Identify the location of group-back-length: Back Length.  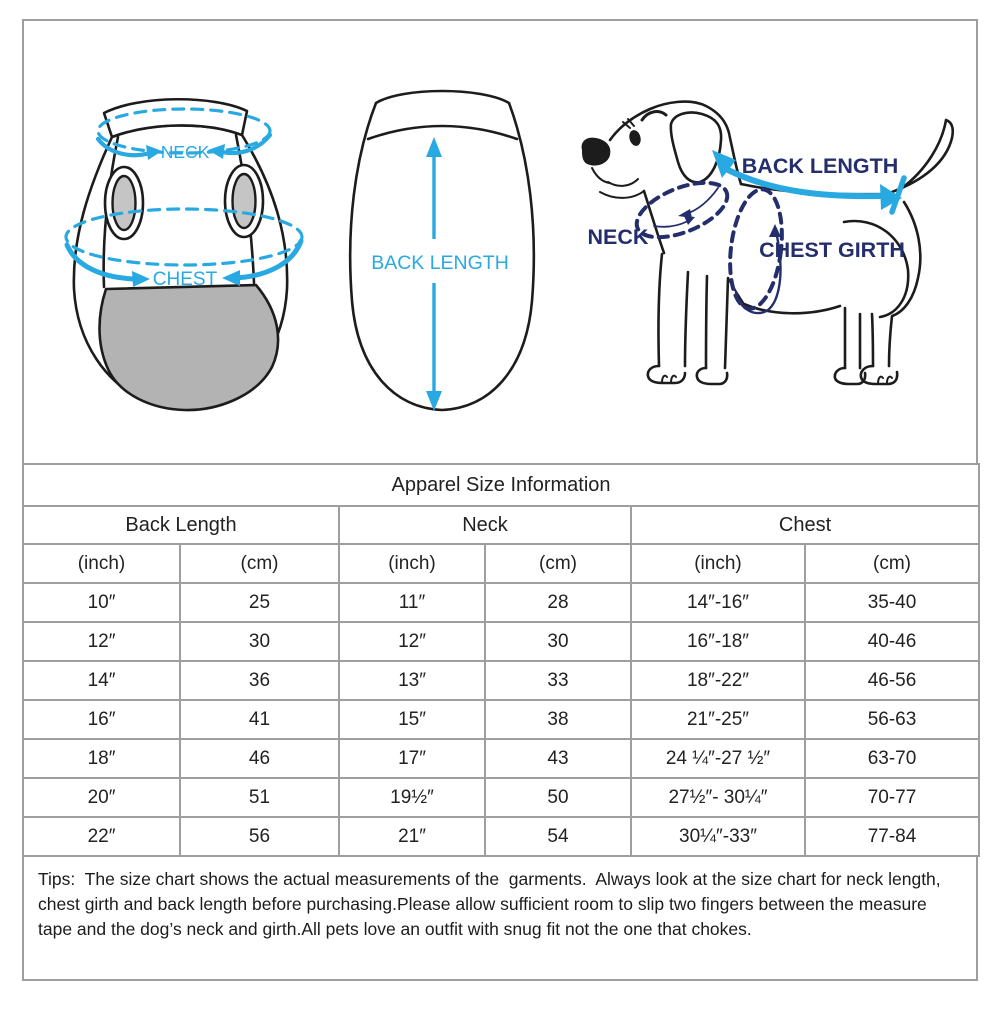
(181, 525).